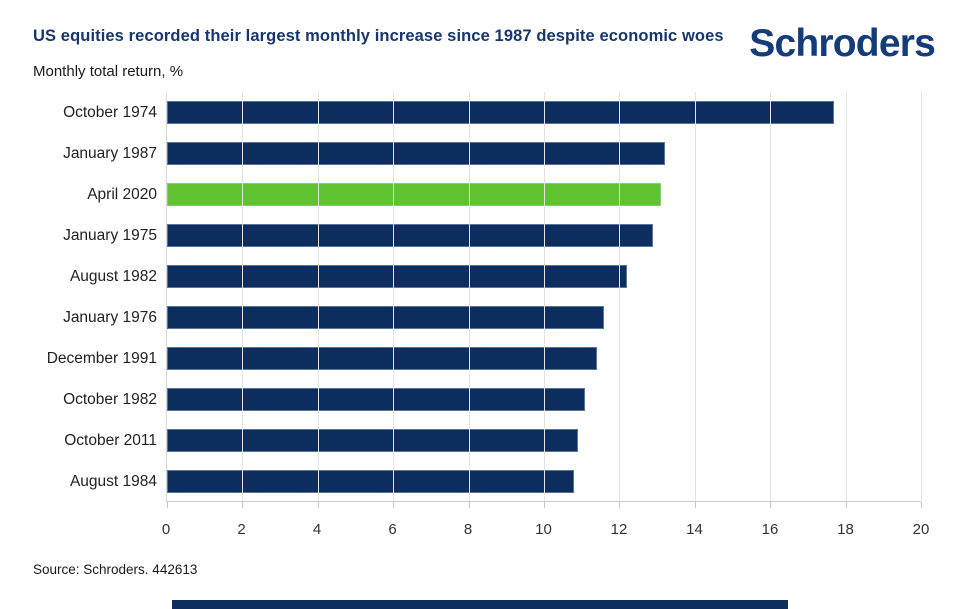  I want to click on source-note: Source: Schroders. 442613, so click(115, 569).